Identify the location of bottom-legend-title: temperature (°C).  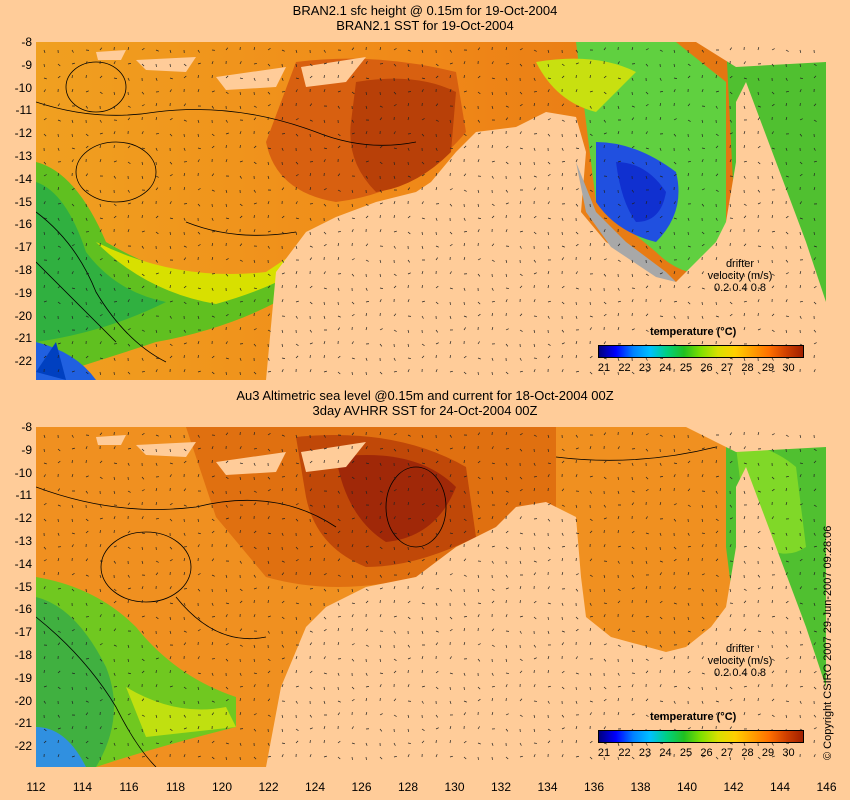
(693, 717).